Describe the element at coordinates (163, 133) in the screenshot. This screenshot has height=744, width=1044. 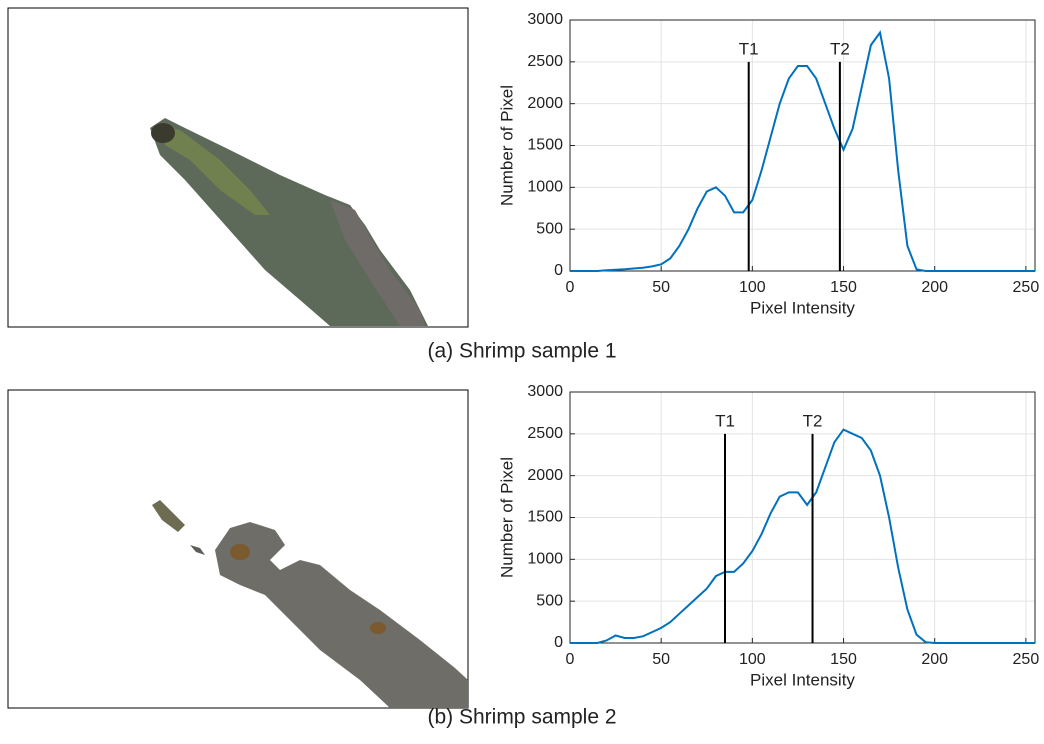
I see `shrimp-eye` at that location.